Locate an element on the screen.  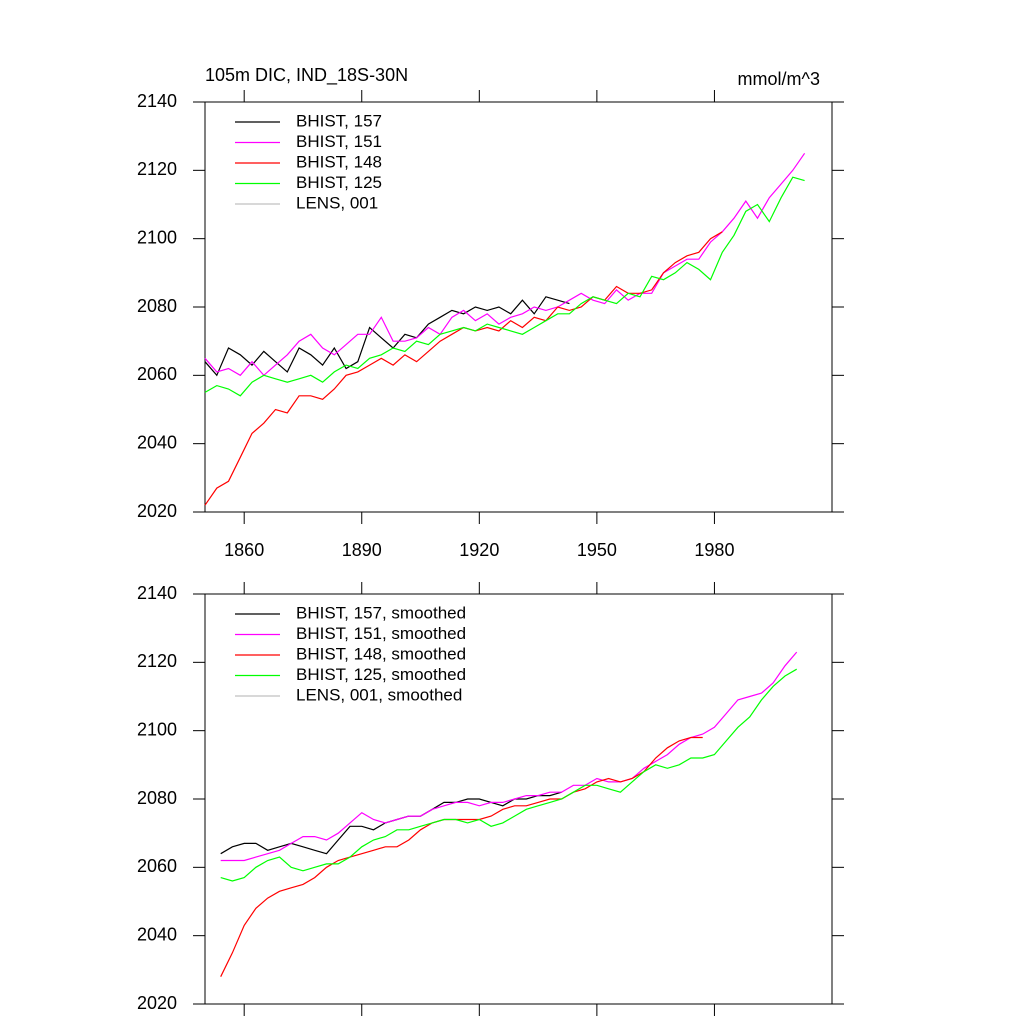
legend-label: BHIST, 148 is located at coordinates (339, 161).